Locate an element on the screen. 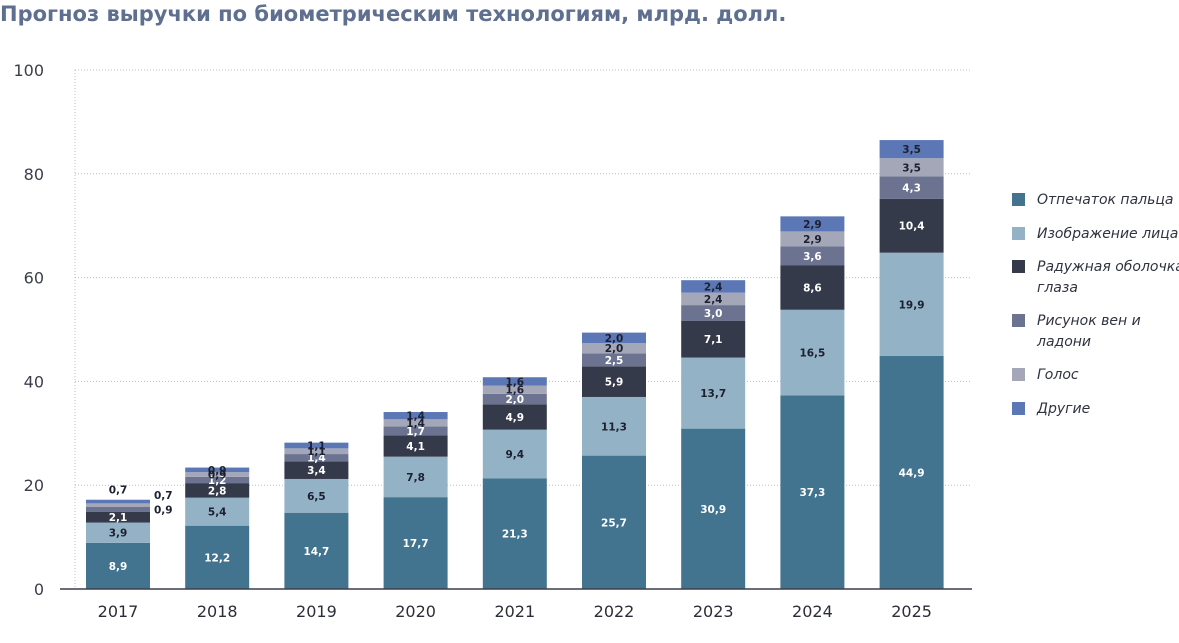  legend-item-veins: Рисунок вен и ладони is located at coordinates (1095, 332).